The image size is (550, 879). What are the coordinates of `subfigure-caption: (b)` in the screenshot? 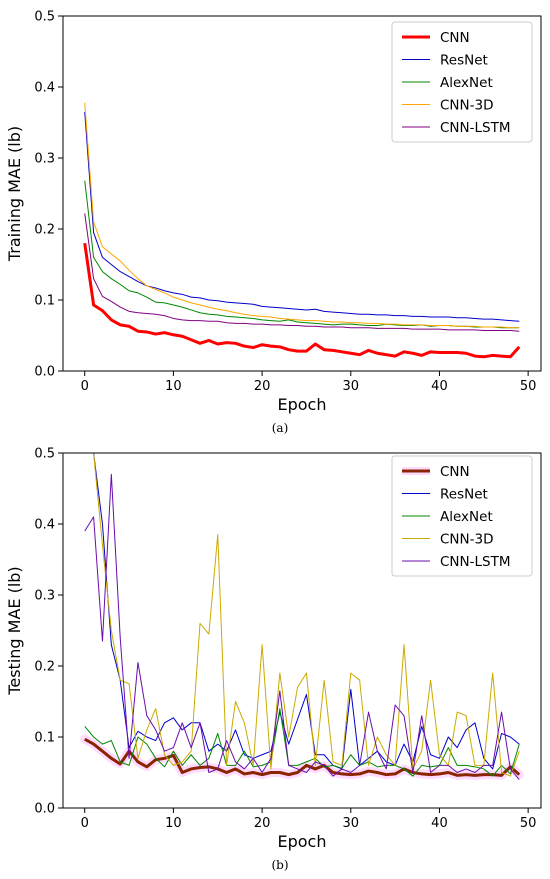 It's located at (279, 865).